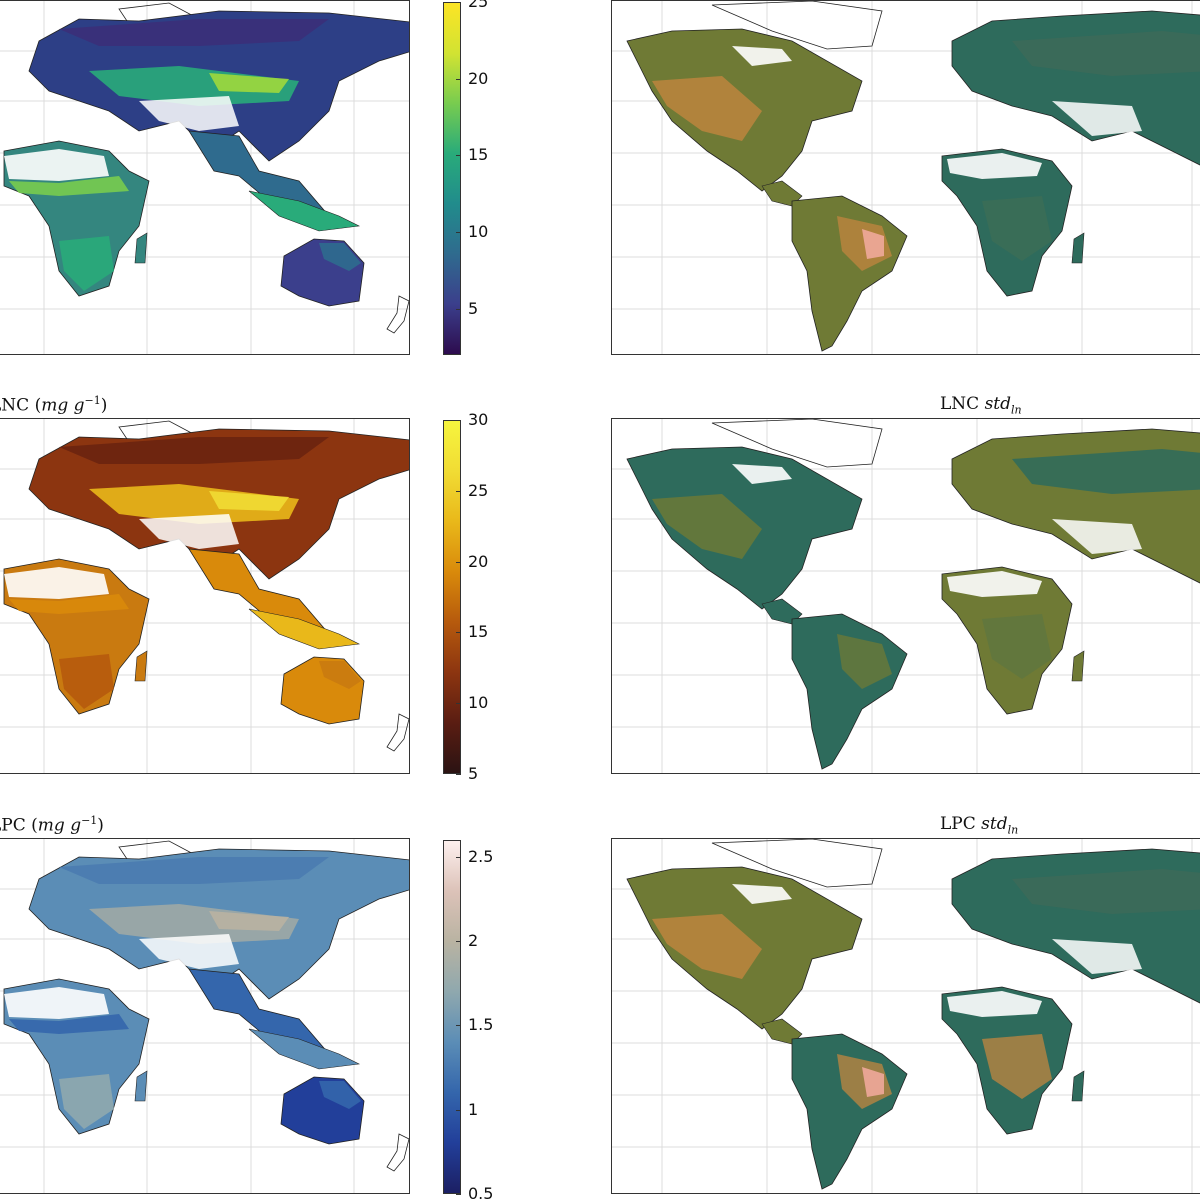 This screenshot has width=1200, height=1203. What do you see at coordinates (864, 661) in the screenshot?
I see `south-america-east-zone` at bounding box center [864, 661].